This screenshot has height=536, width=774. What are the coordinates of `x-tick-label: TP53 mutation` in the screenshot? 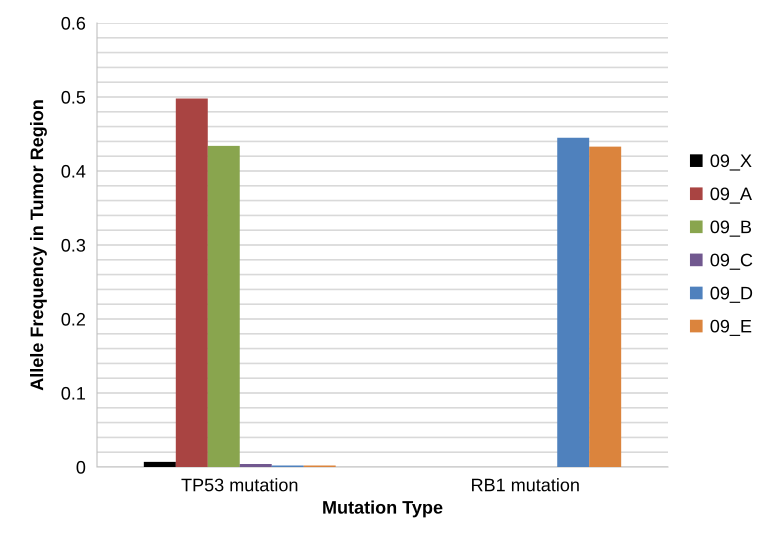 It's located at (239, 485).